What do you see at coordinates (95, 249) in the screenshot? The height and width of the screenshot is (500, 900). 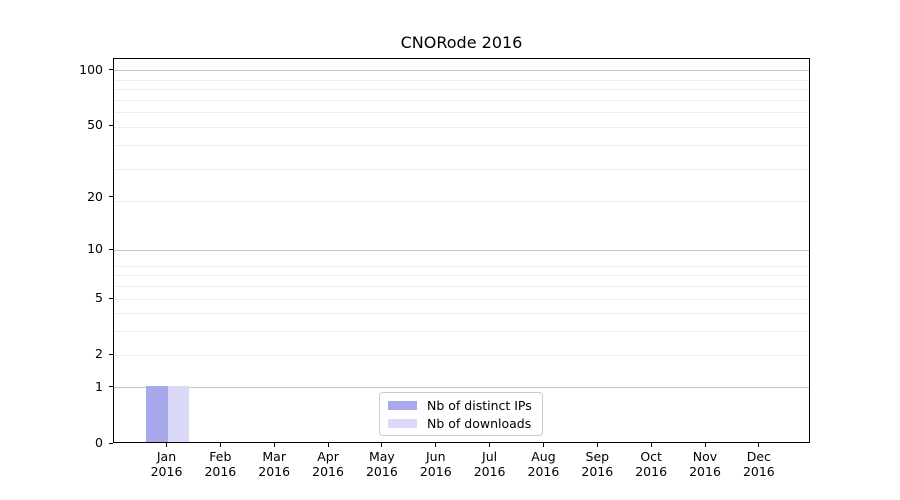 I see `y-tick-label: 10` at bounding box center [95, 249].